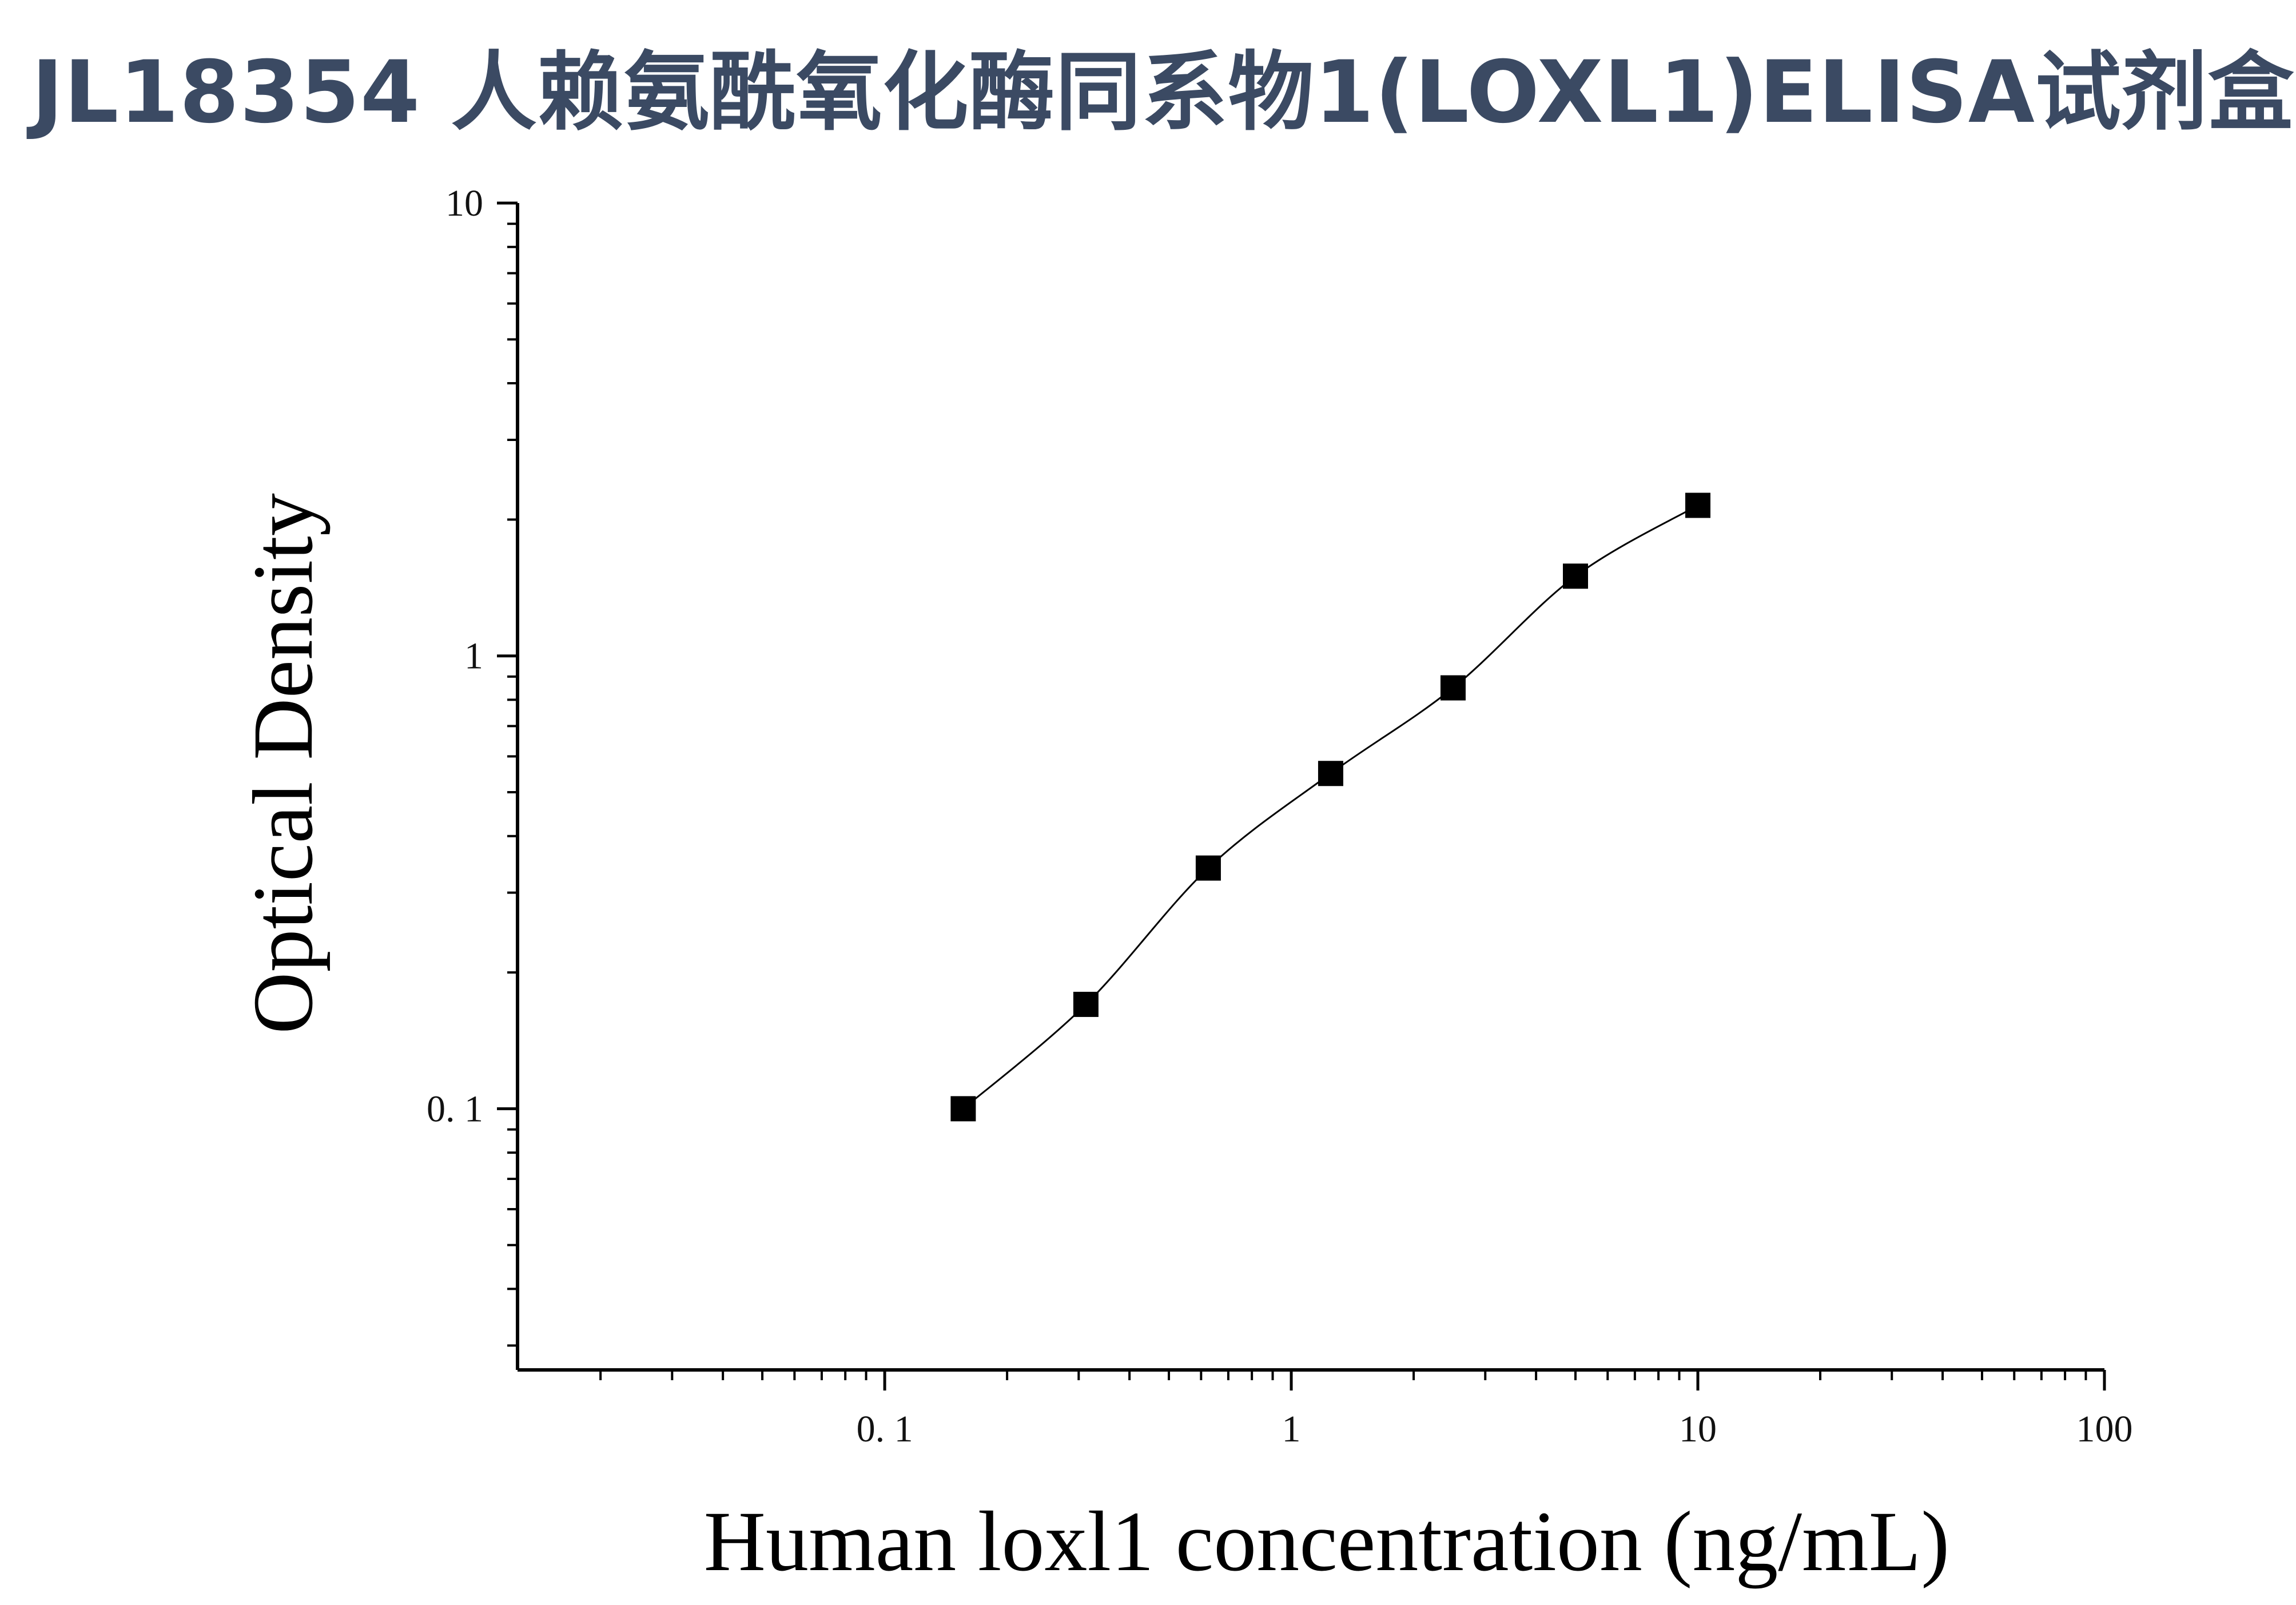 This screenshot has height=1605, width=2296. I want to click on fit-curve, so click(1330, 807).